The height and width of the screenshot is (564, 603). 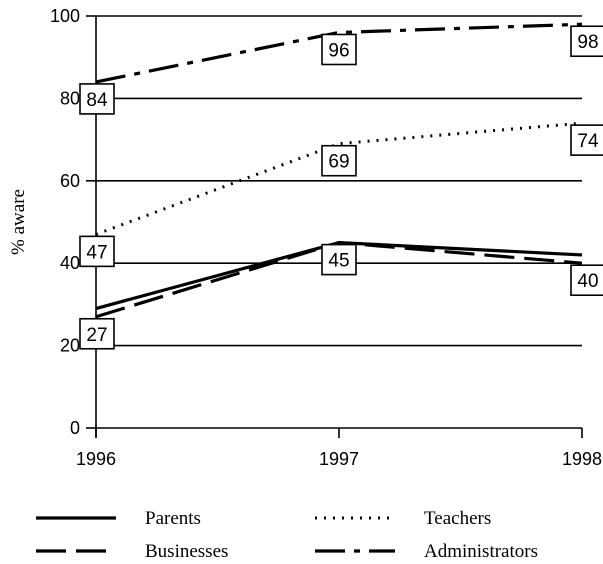 I want to click on data-label: 40, so click(x=586, y=280).